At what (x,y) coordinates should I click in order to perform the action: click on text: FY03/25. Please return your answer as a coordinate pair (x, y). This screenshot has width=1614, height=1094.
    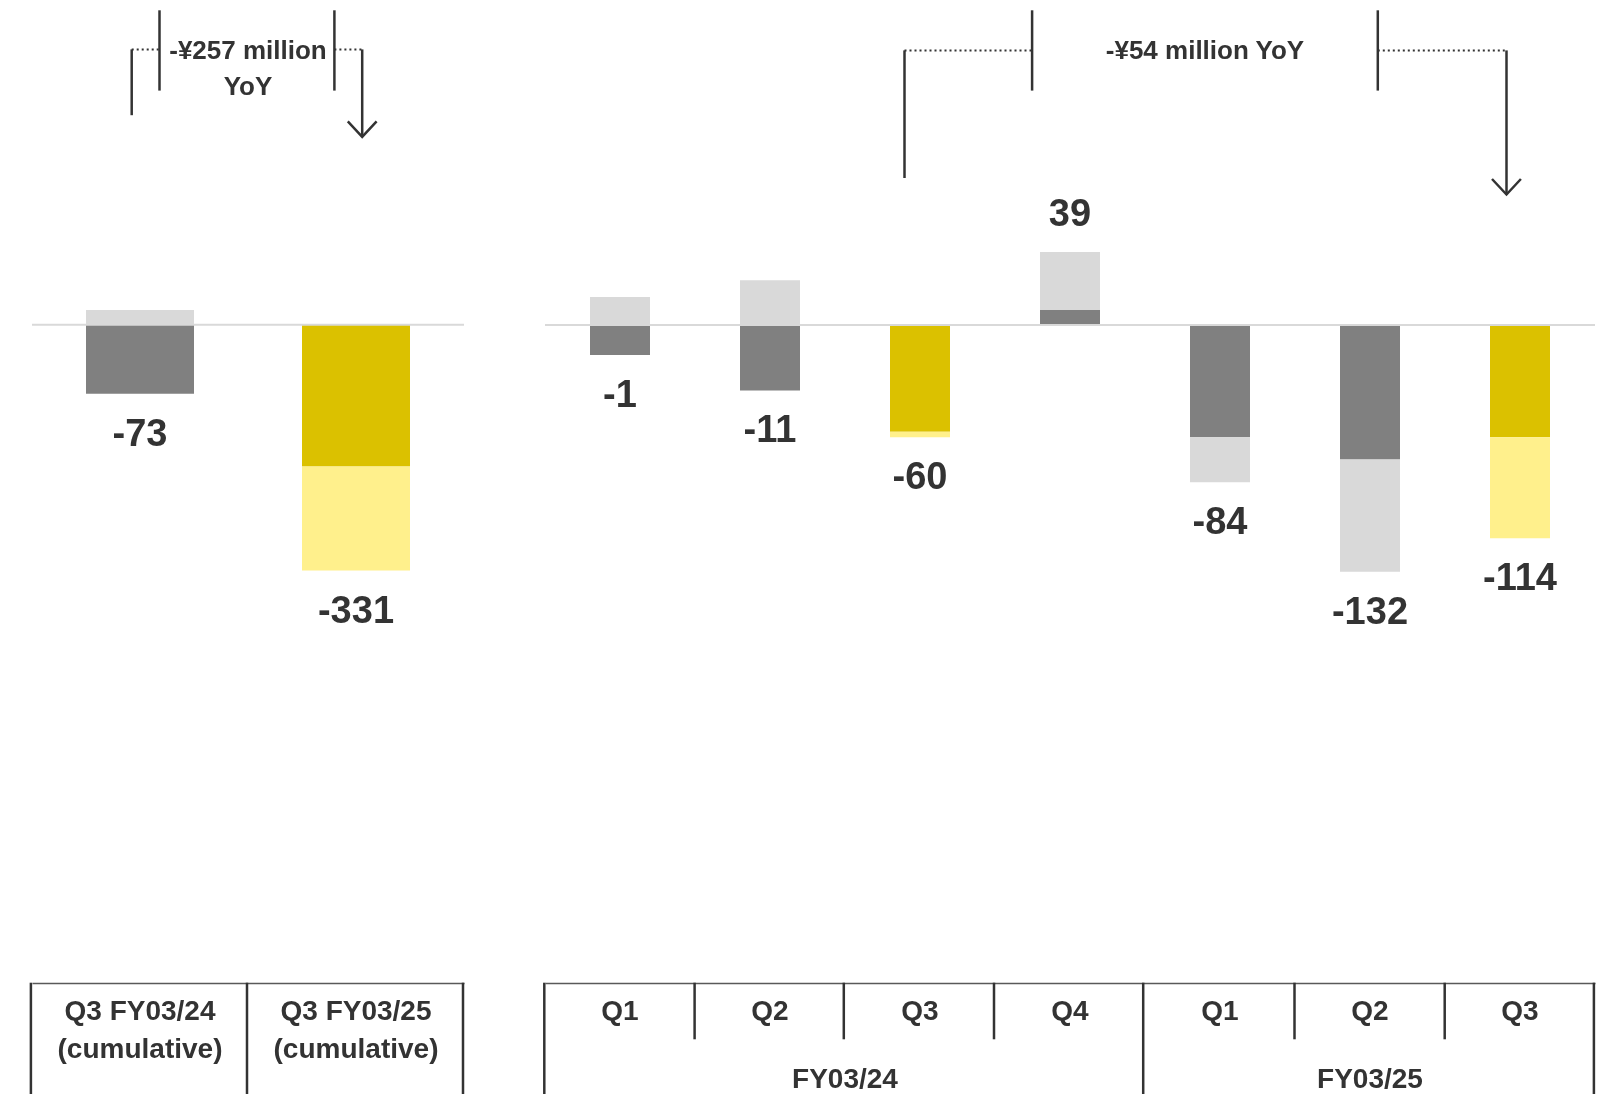
    Looking at the image, I should click on (1370, 1078).